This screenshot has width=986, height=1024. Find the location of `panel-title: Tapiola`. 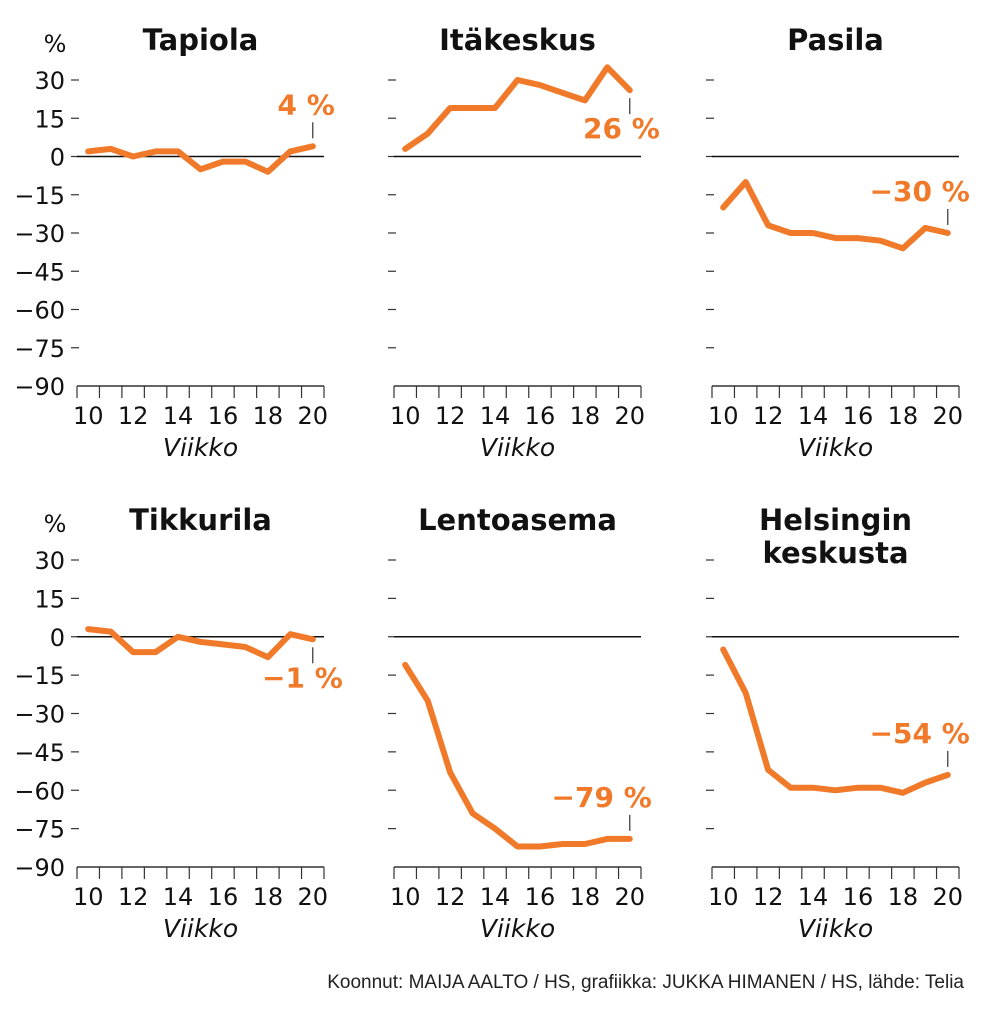

panel-title: Tapiola is located at coordinates (201, 40).